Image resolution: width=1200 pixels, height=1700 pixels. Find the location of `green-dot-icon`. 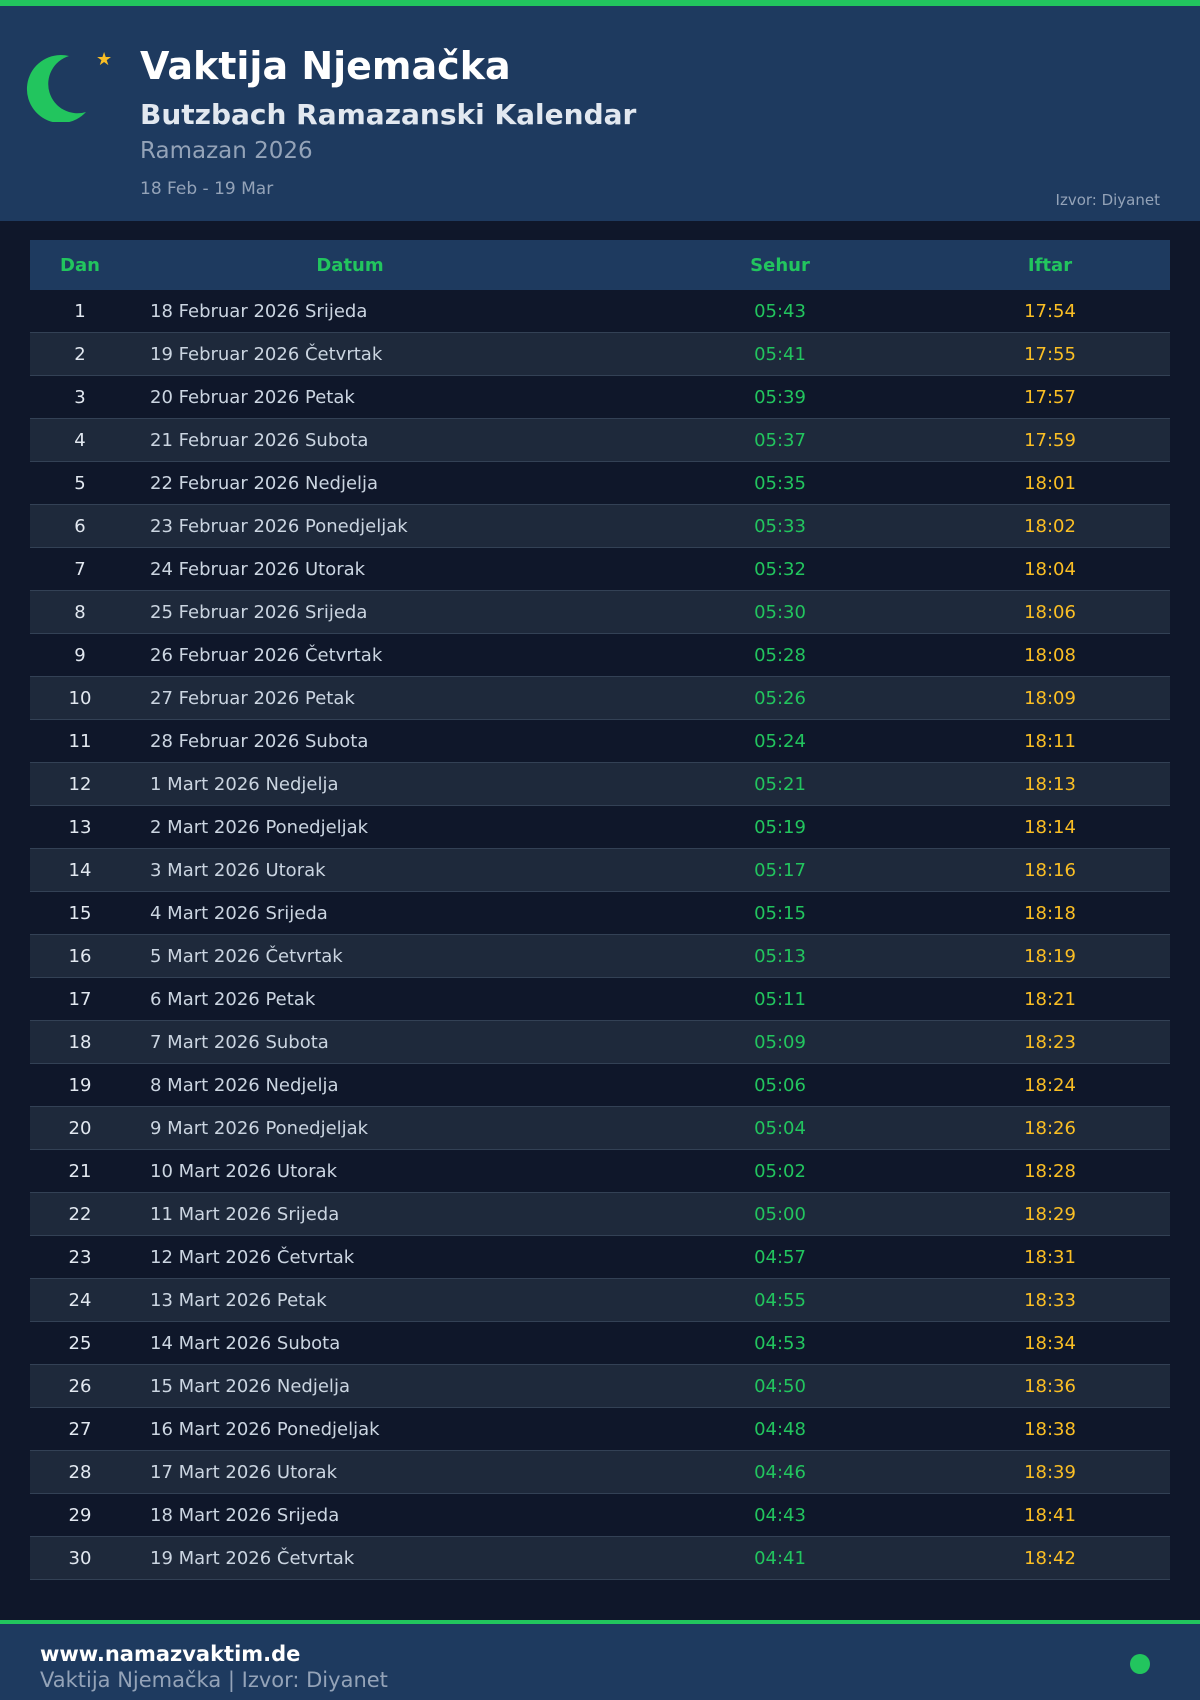

green-dot-icon is located at coordinates (1140, 1664).